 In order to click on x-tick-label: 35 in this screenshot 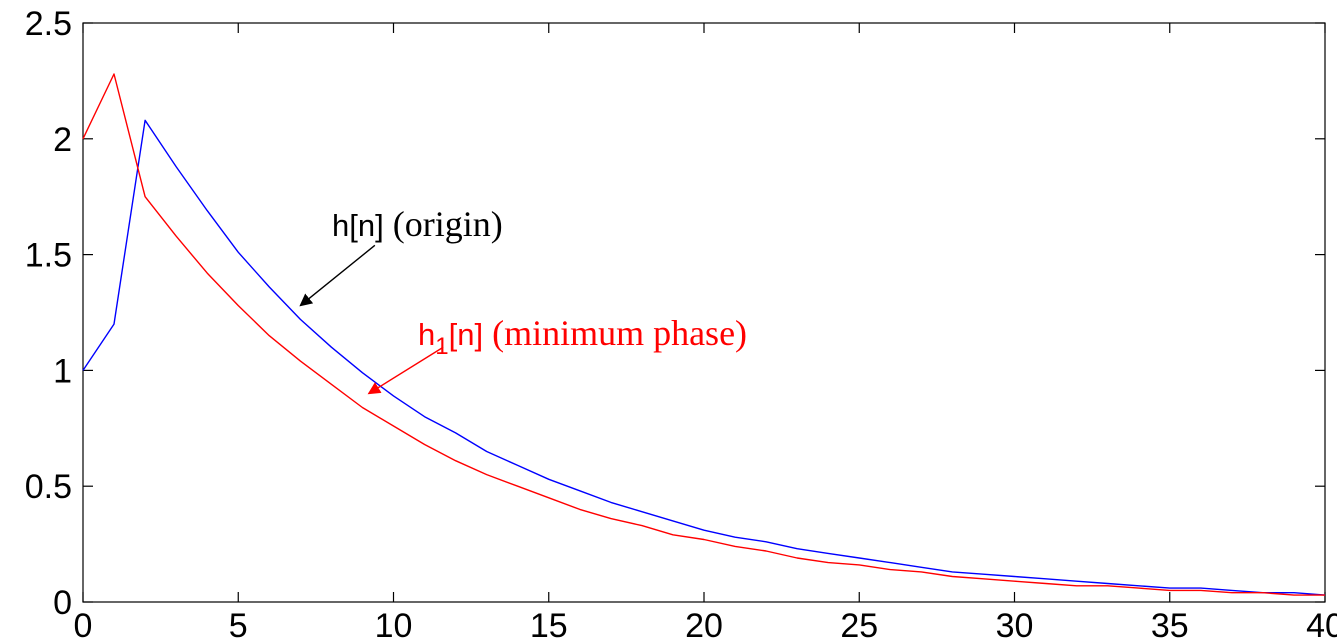, I will do `click(1170, 625)`.